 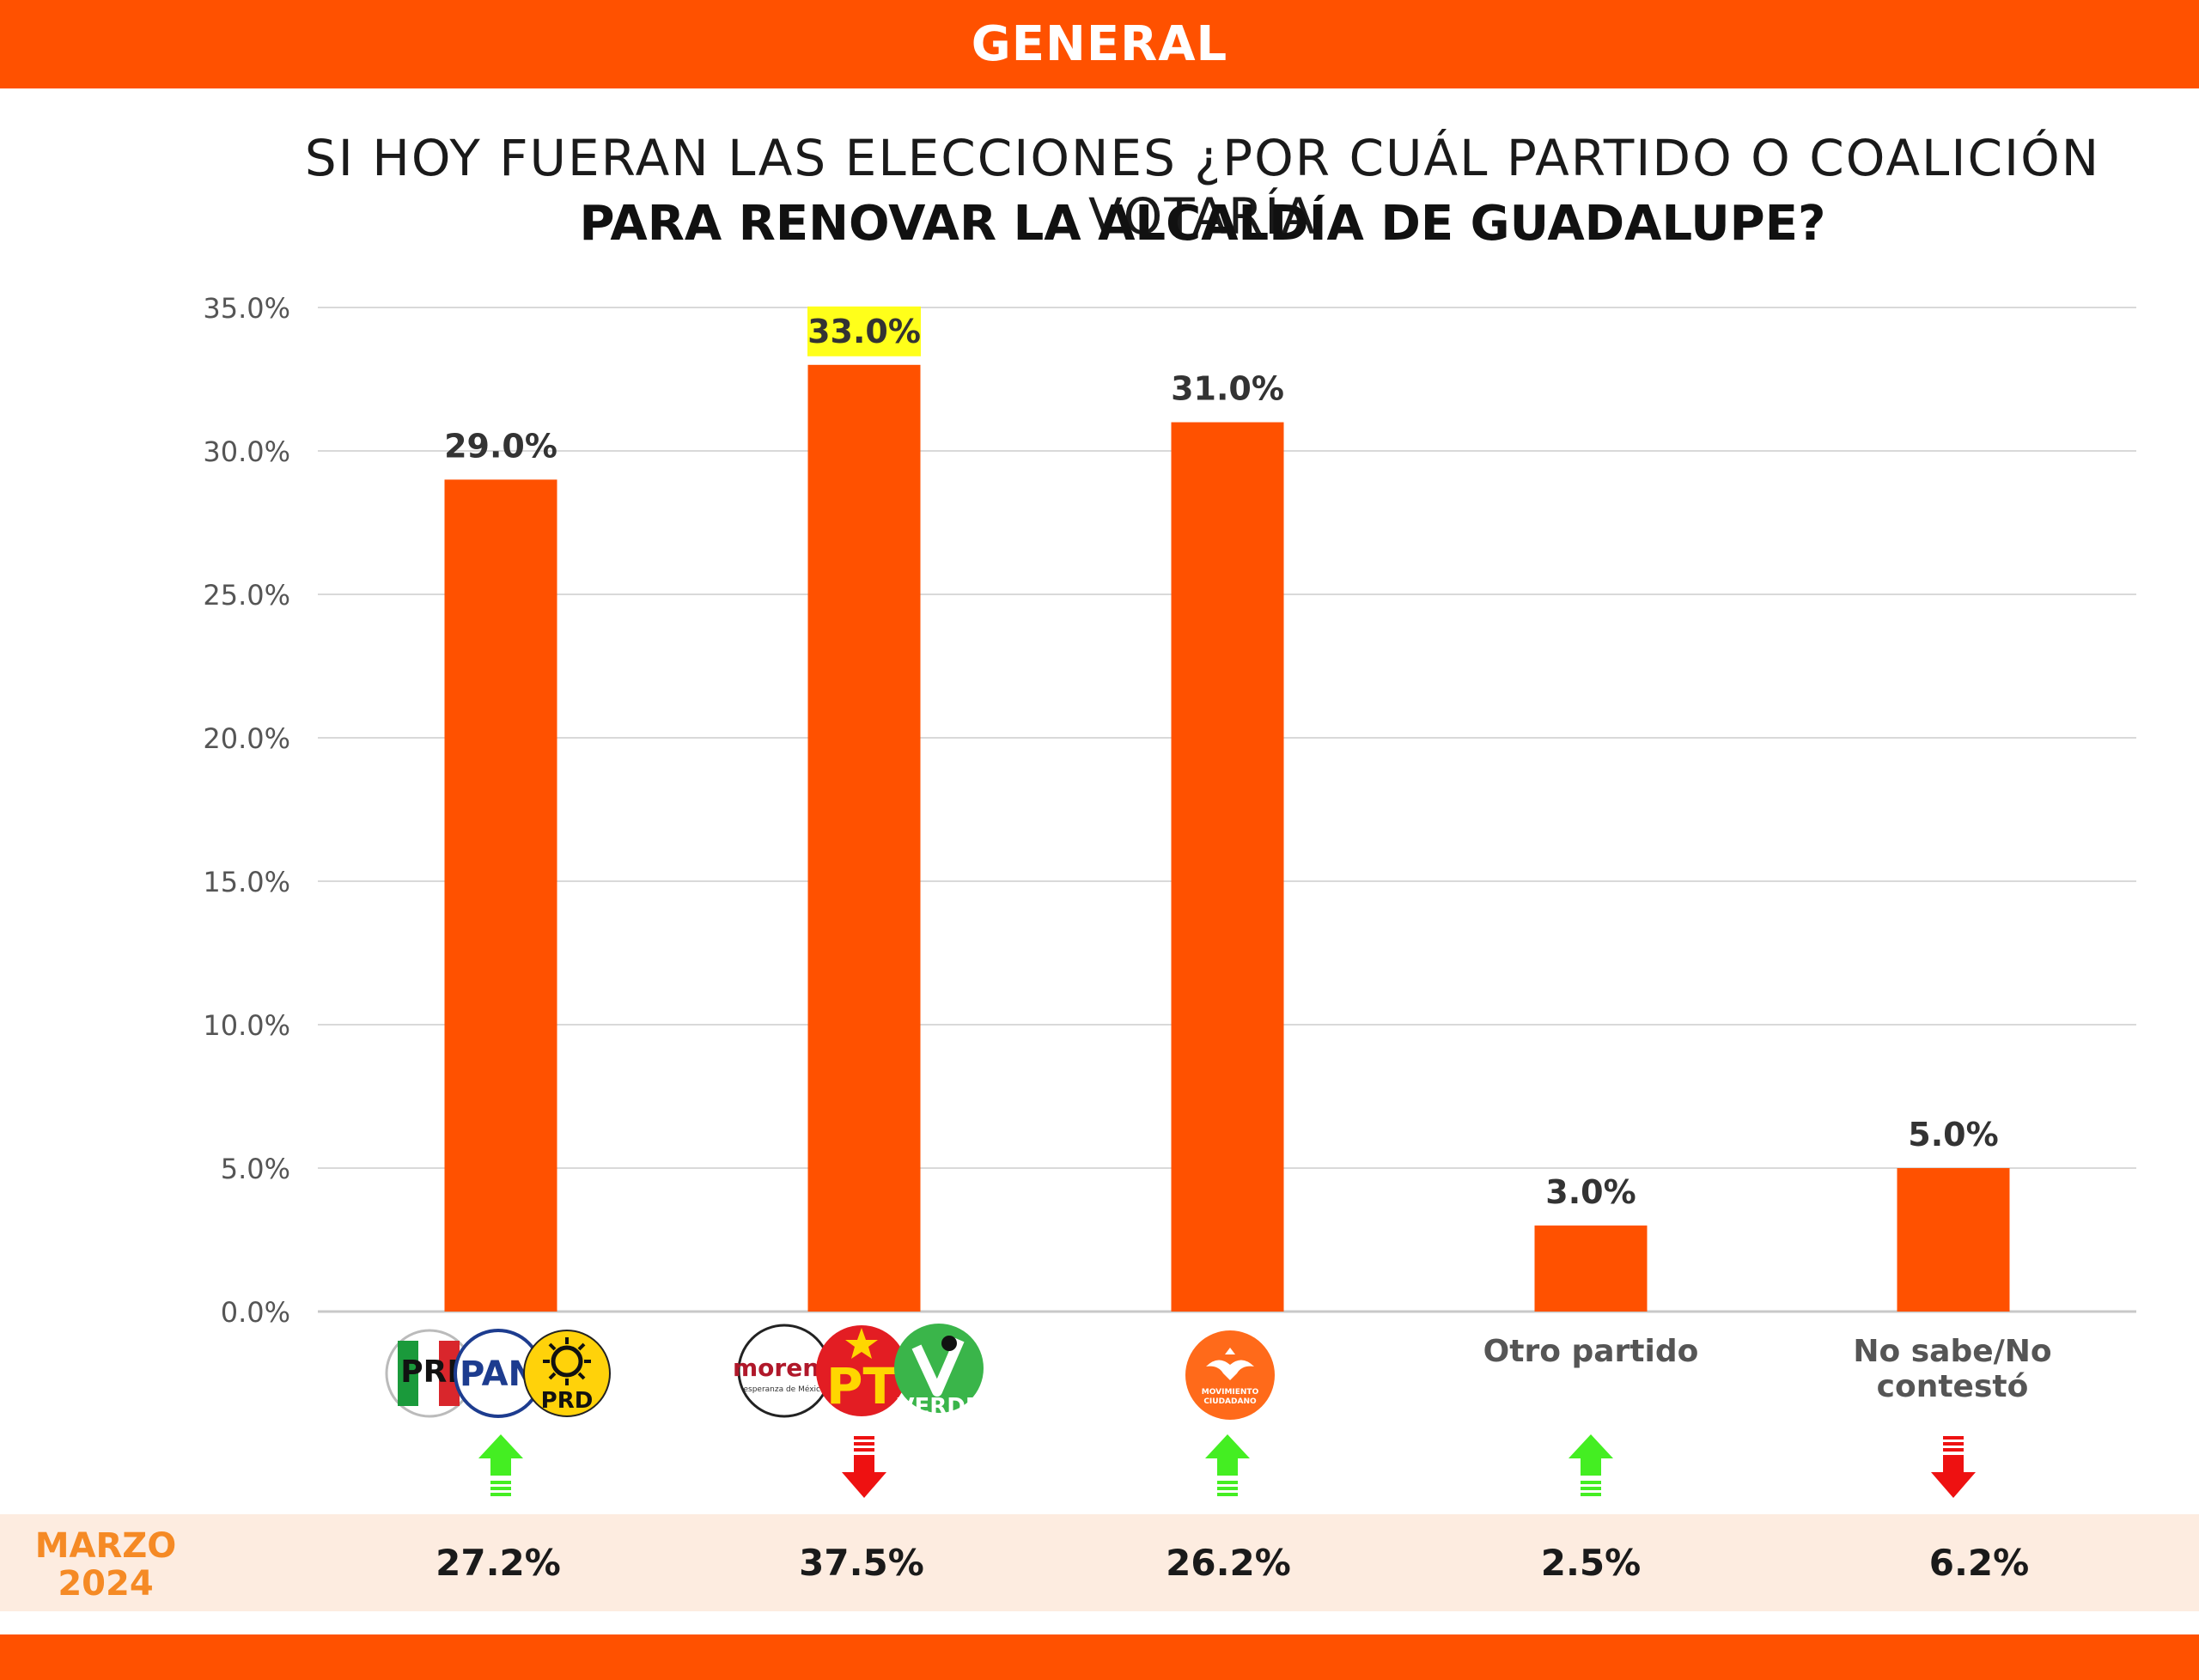 I want to click on mc-logo-group: MOVIMIENTO CIUDADANO, so click(x=1230, y=1375).